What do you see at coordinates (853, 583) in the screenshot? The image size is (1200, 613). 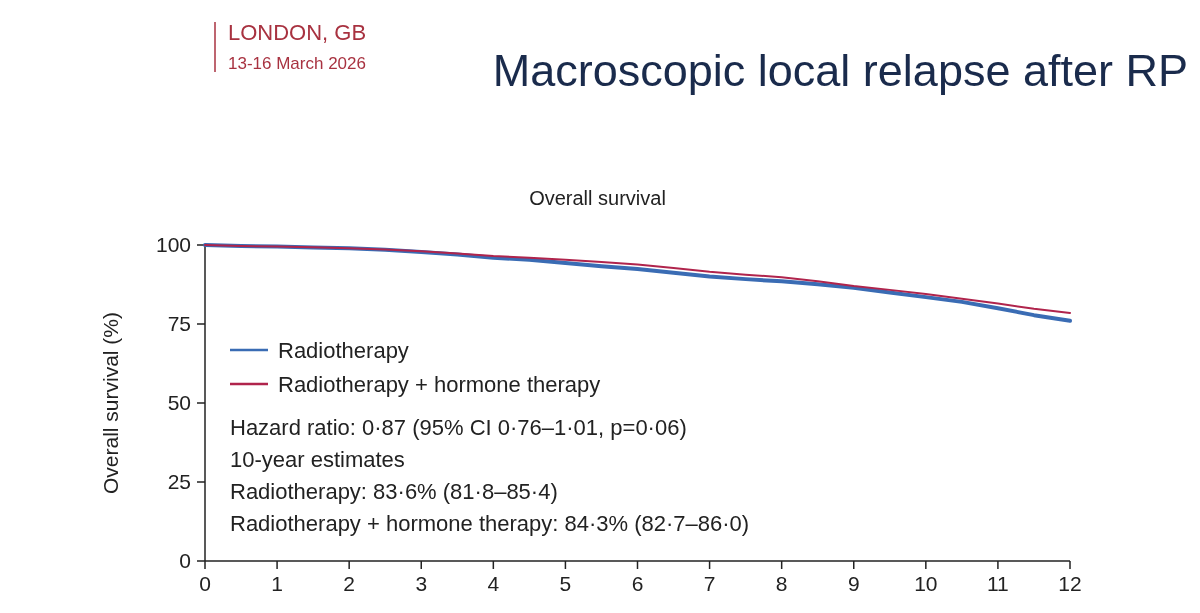 I see `x-tick-label: 9` at bounding box center [853, 583].